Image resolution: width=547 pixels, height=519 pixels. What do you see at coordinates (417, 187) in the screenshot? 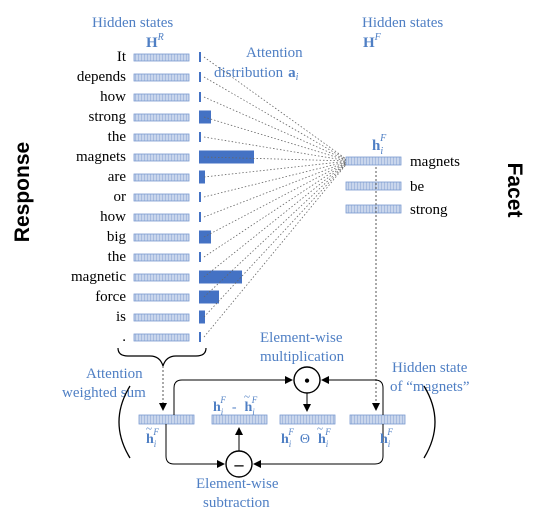
I see `facet-token: be` at bounding box center [417, 187].